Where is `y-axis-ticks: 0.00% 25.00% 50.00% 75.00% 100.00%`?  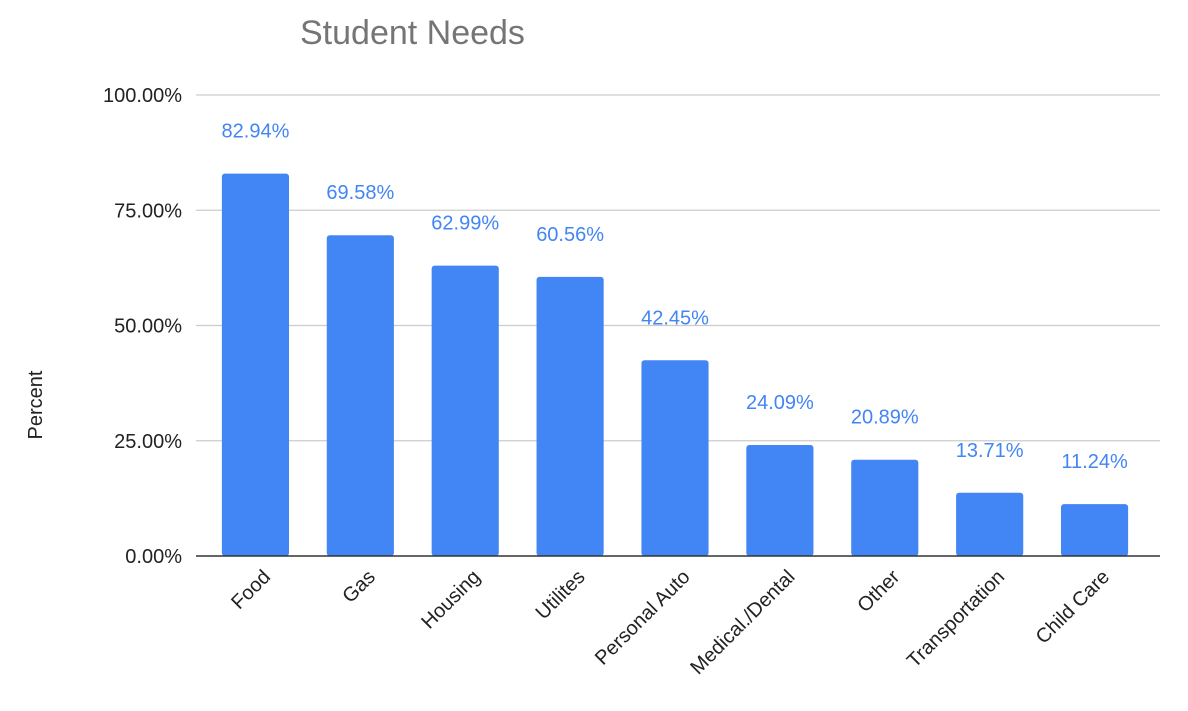 y-axis-ticks: 0.00% 25.00% 50.00% 75.00% 100.00% is located at coordinates (142, 326).